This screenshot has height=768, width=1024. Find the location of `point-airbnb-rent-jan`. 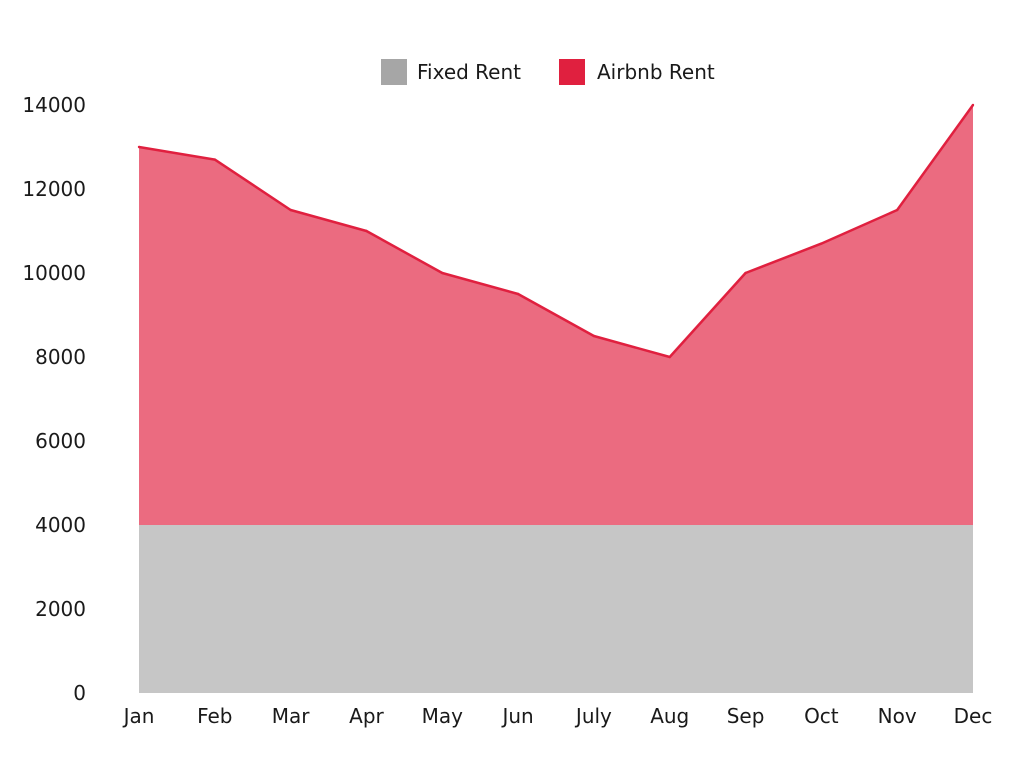

point-airbnb-rent-jan is located at coordinates (139, 147).